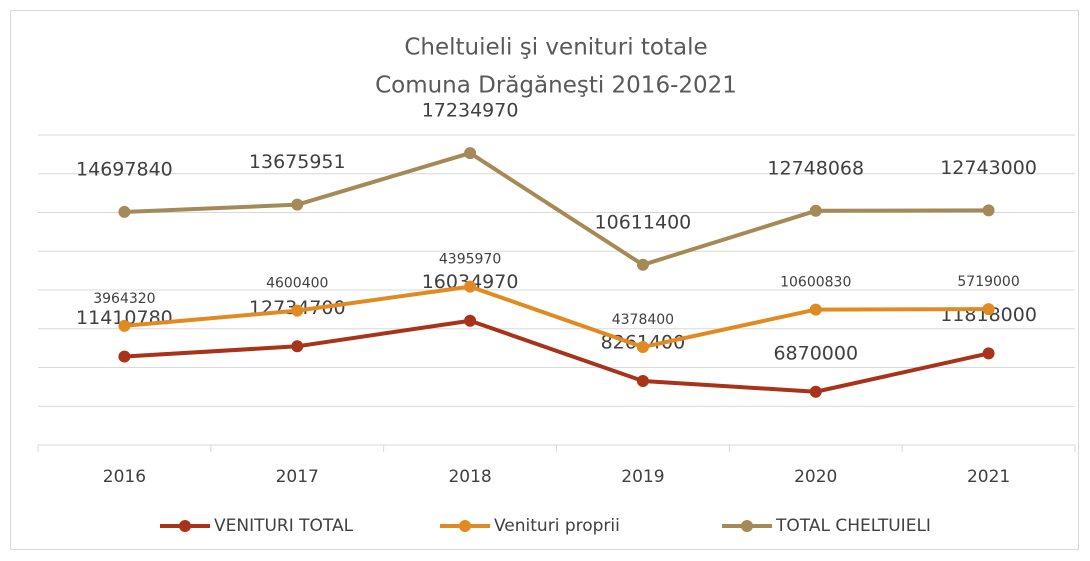  What do you see at coordinates (284, 526) in the screenshot?
I see `legend-label: VENITURI TOTAL` at bounding box center [284, 526].